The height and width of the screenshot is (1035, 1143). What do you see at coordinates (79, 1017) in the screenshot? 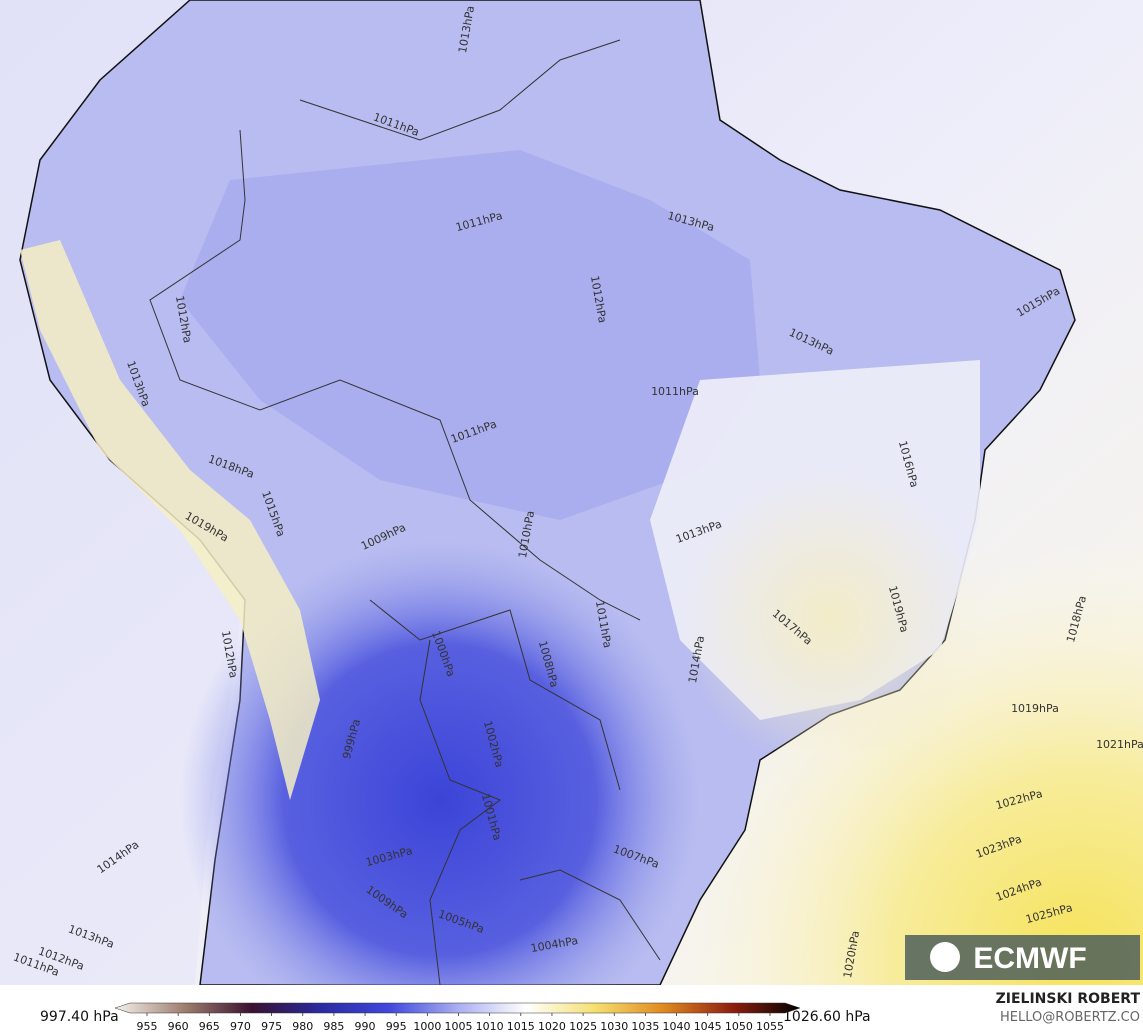
I see `colorbar-min: 997.40 hPa` at bounding box center [79, 1017].